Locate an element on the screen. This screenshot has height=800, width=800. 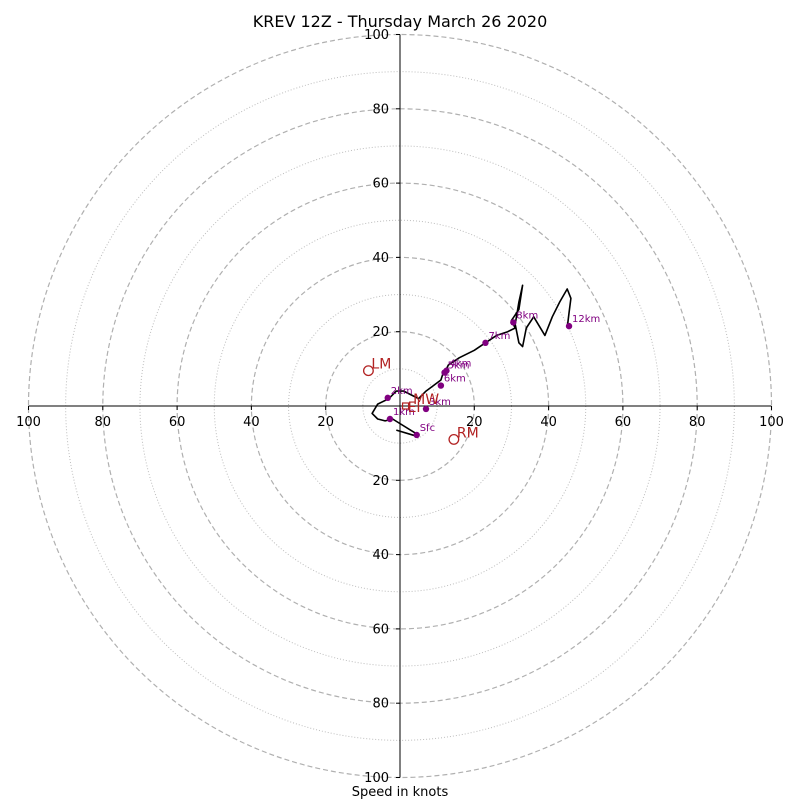
height-label-6km: 6km is located at coordinates (455, 379).